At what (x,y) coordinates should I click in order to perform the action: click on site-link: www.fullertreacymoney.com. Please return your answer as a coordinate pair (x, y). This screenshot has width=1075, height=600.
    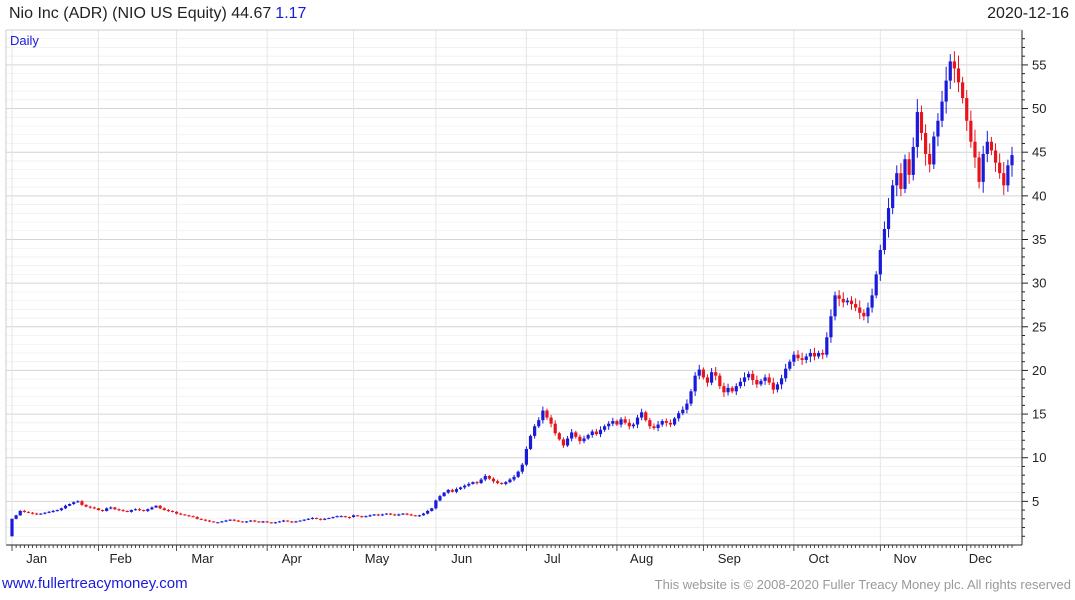
    Looking at the image, I should click on (95, 583).